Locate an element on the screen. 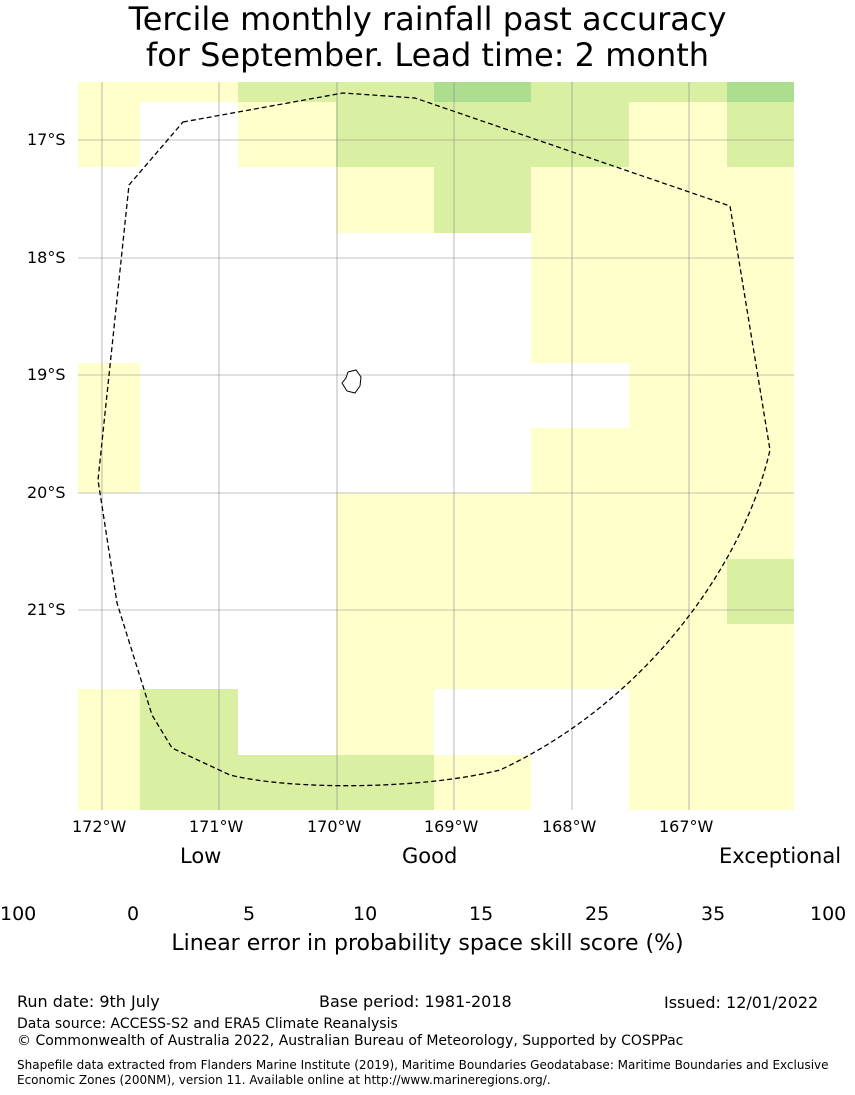  lat-label-19s: 19°S is located at coordinates (46, 374).